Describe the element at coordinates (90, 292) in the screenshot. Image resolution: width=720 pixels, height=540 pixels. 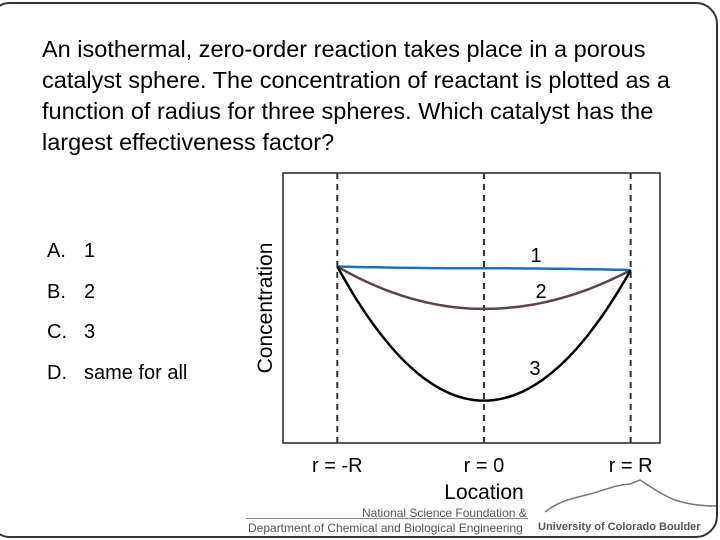
I see `option-text: 2` at that location.